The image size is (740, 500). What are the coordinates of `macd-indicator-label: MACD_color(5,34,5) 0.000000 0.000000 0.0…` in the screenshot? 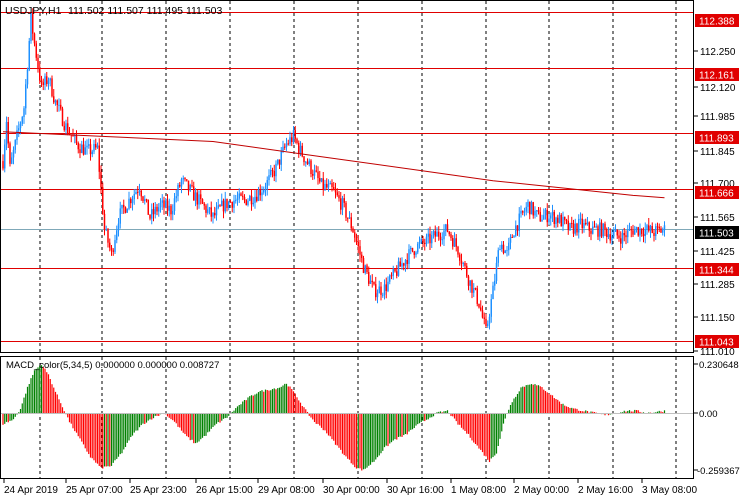 It's located at (112, 365).